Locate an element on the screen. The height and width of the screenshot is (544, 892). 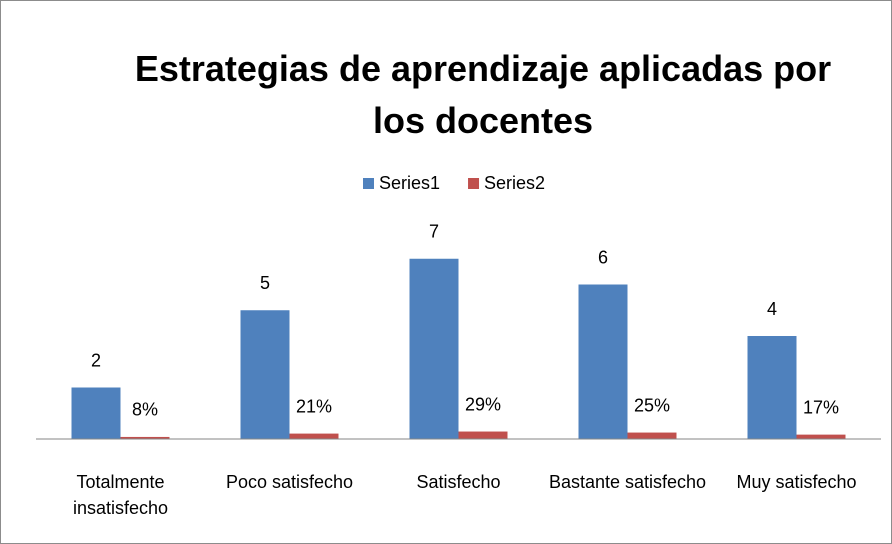
data-label: 6 is located at coordinates (603, 257).